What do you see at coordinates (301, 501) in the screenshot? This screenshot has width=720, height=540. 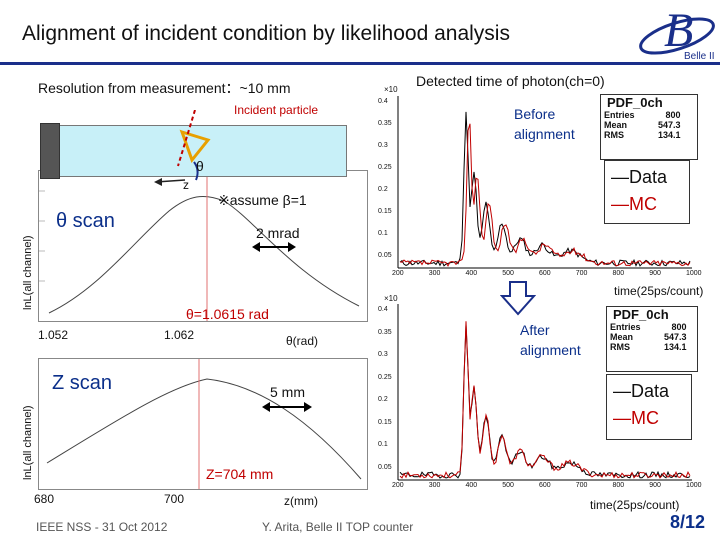 I see `z-xunit: z(mm)` at bounding box center [301, 501].